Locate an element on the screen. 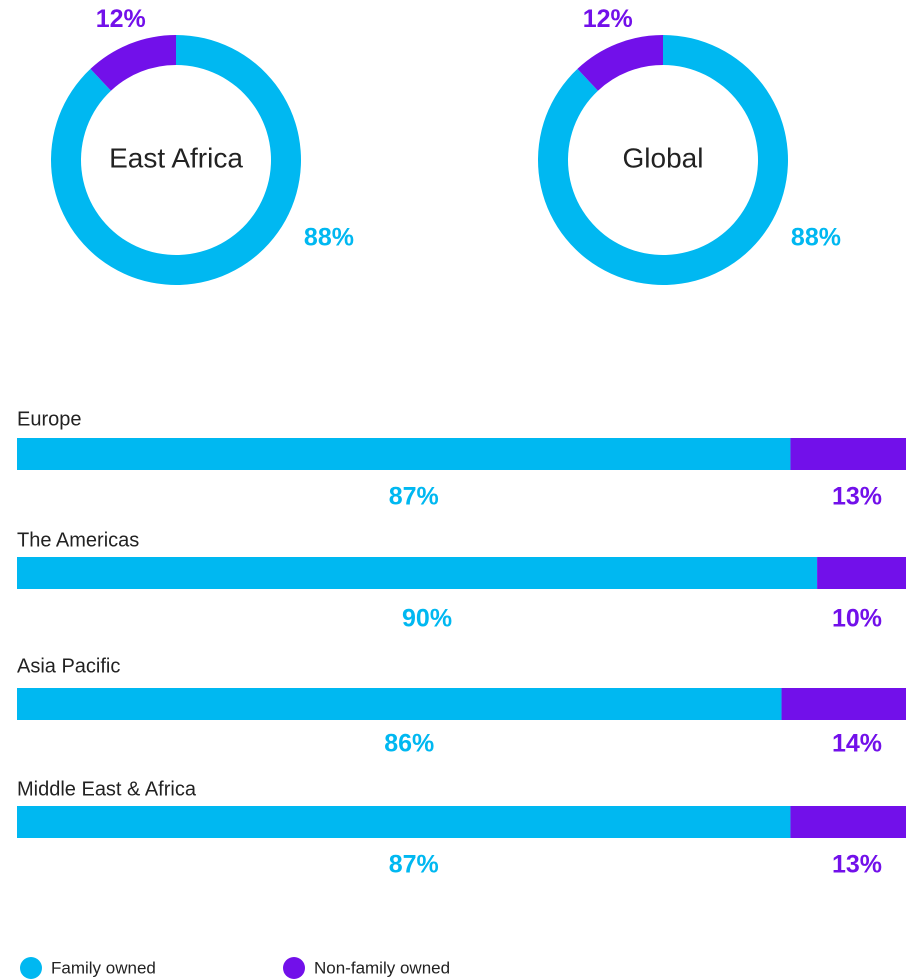 The height and width of the screenshot is (980, 906). bar-category-label: The Americas is located at coordinates (78, 540).